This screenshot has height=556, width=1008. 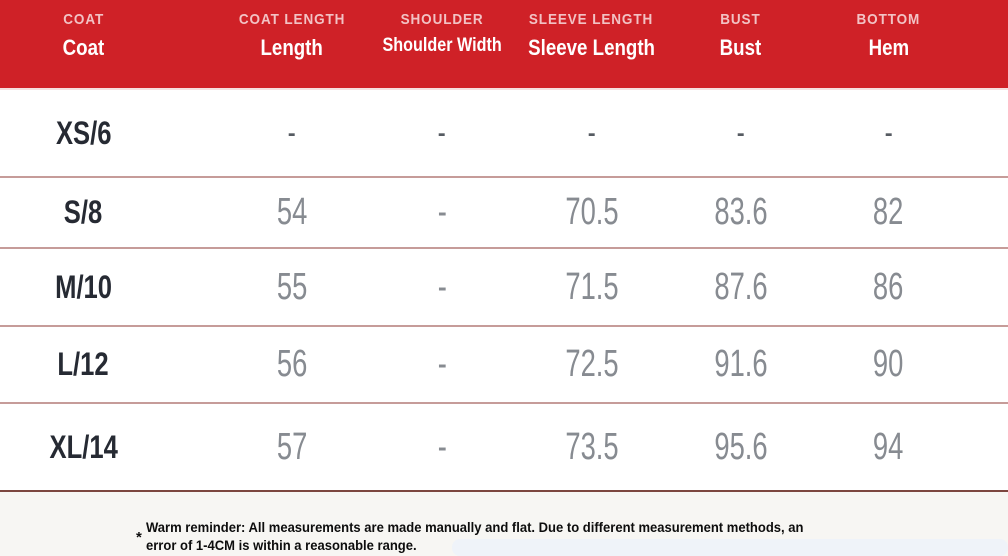 I want to click on header-label-coat: Coat, so click(x=83, y=47).